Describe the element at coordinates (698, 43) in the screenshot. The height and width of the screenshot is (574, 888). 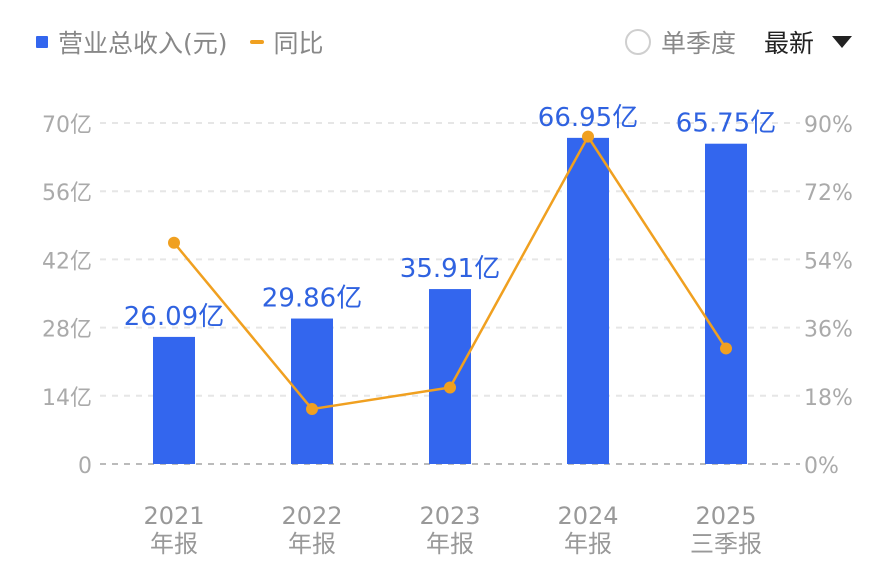
I see `single-quarter-label: 单季度` at that location.